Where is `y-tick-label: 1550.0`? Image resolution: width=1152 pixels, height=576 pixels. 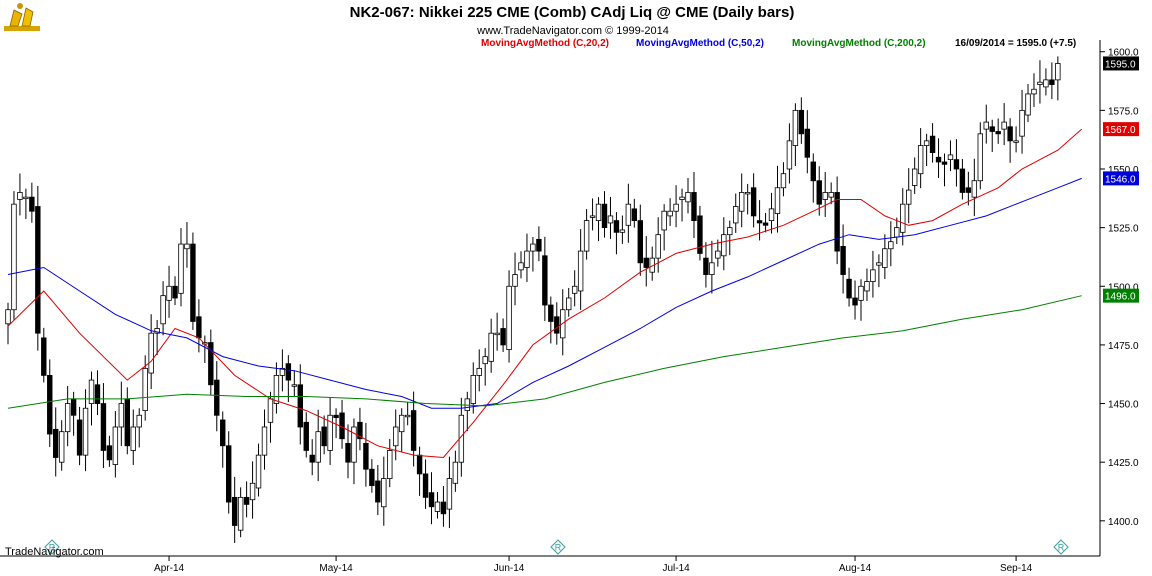 y-tick-label: 1550.0 is located at coordinates (1123, 170).